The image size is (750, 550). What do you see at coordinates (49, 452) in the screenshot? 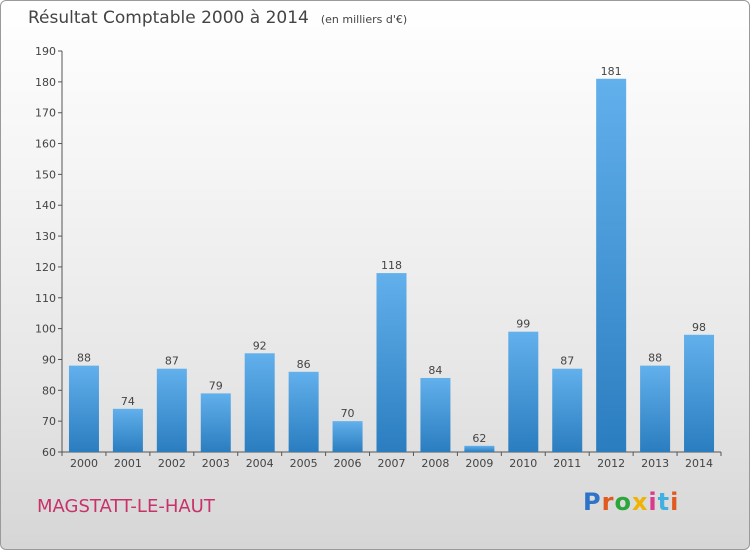
I see `y-tick-label: 60` at bounding box center [49, 452].